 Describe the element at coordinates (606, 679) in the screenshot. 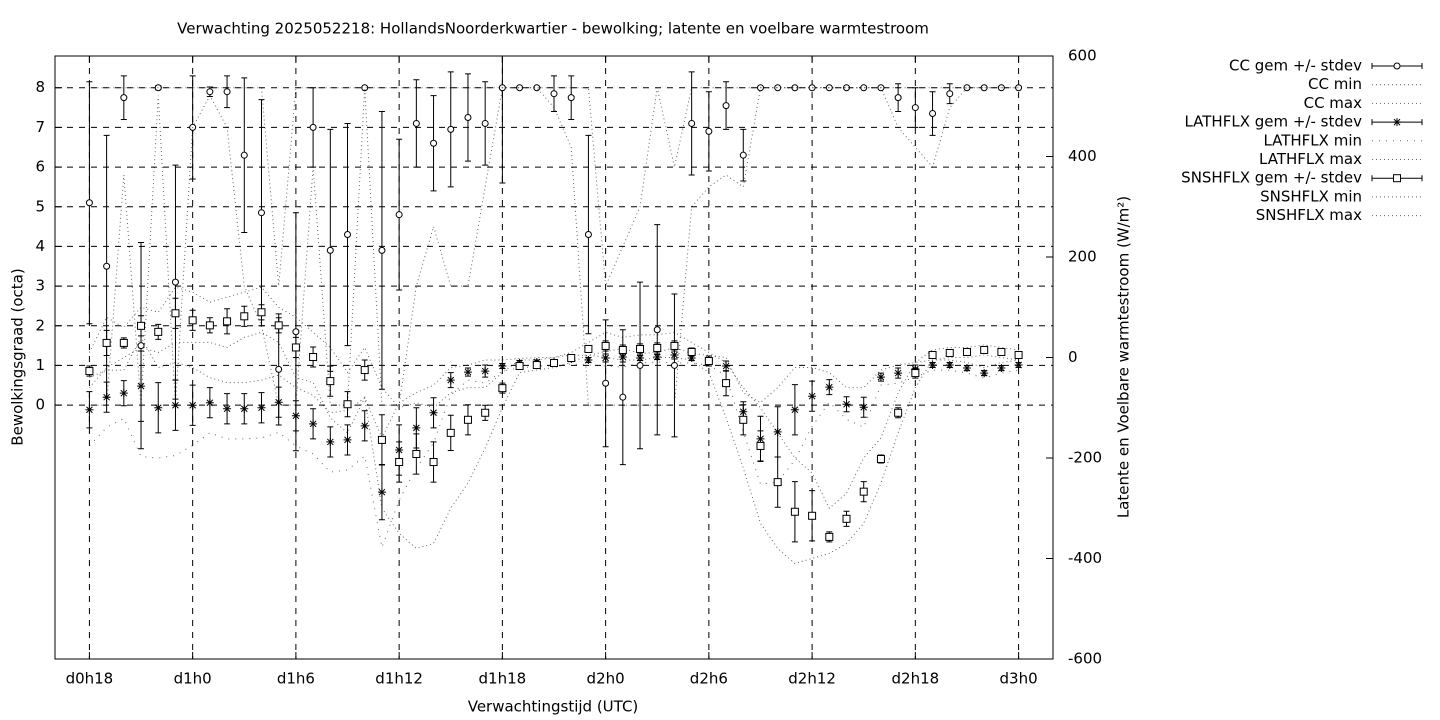

I see `x-tick-label: d2h0` at that location.